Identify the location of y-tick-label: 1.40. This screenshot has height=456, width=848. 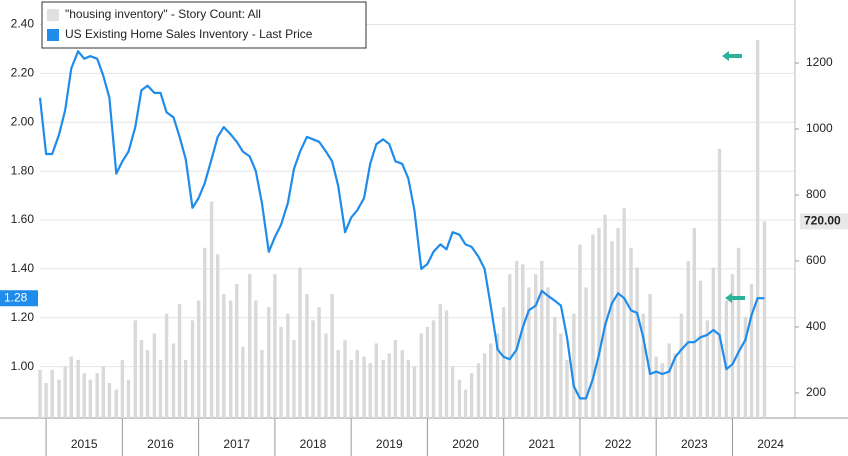
(23, 268).